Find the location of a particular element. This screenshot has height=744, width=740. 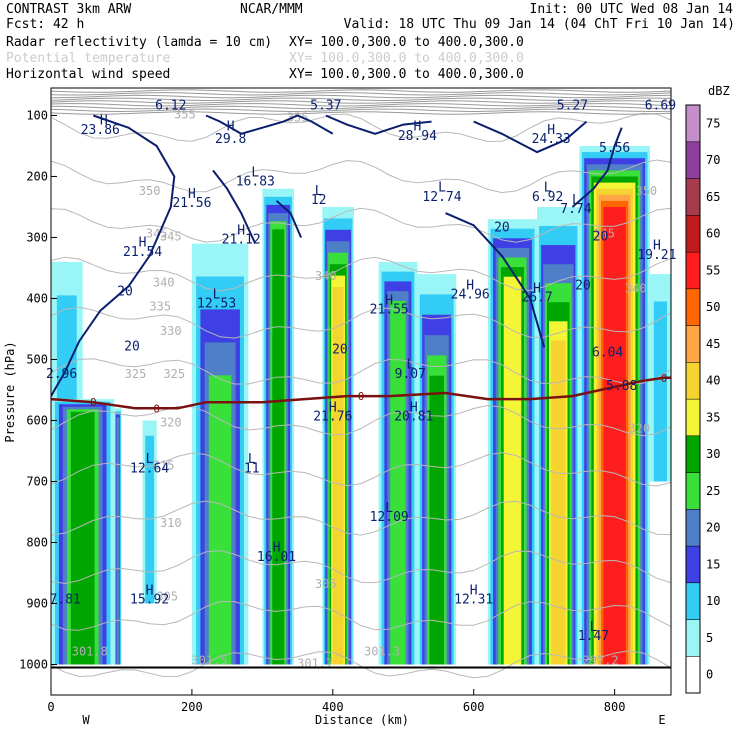

theta-label-6: 345 is located at coordinates (604, 234).